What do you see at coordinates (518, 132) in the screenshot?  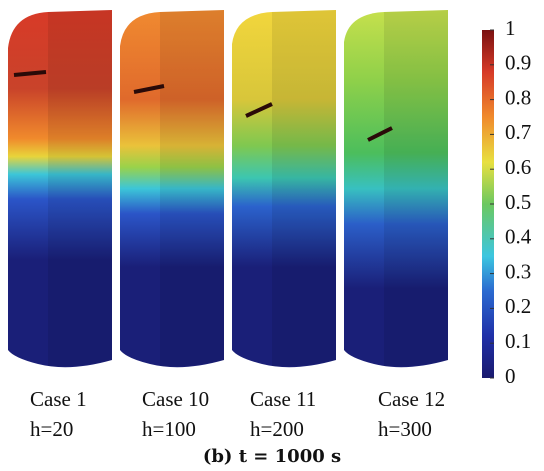 I see `colorbar-tick-label: 0.7` at bounding box center [518, 132].